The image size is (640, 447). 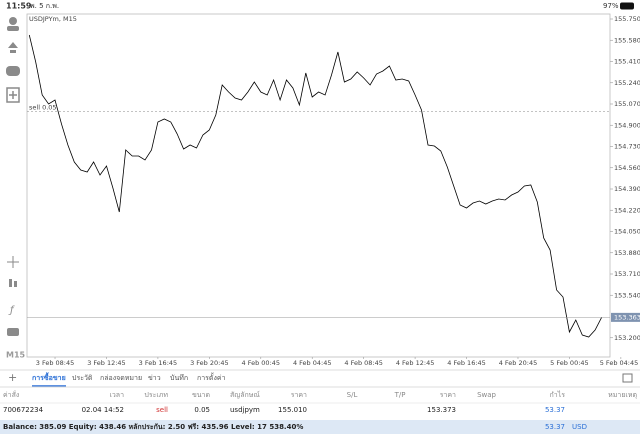 I want to click on status-battery: 97%, so click(x=611, y=6).